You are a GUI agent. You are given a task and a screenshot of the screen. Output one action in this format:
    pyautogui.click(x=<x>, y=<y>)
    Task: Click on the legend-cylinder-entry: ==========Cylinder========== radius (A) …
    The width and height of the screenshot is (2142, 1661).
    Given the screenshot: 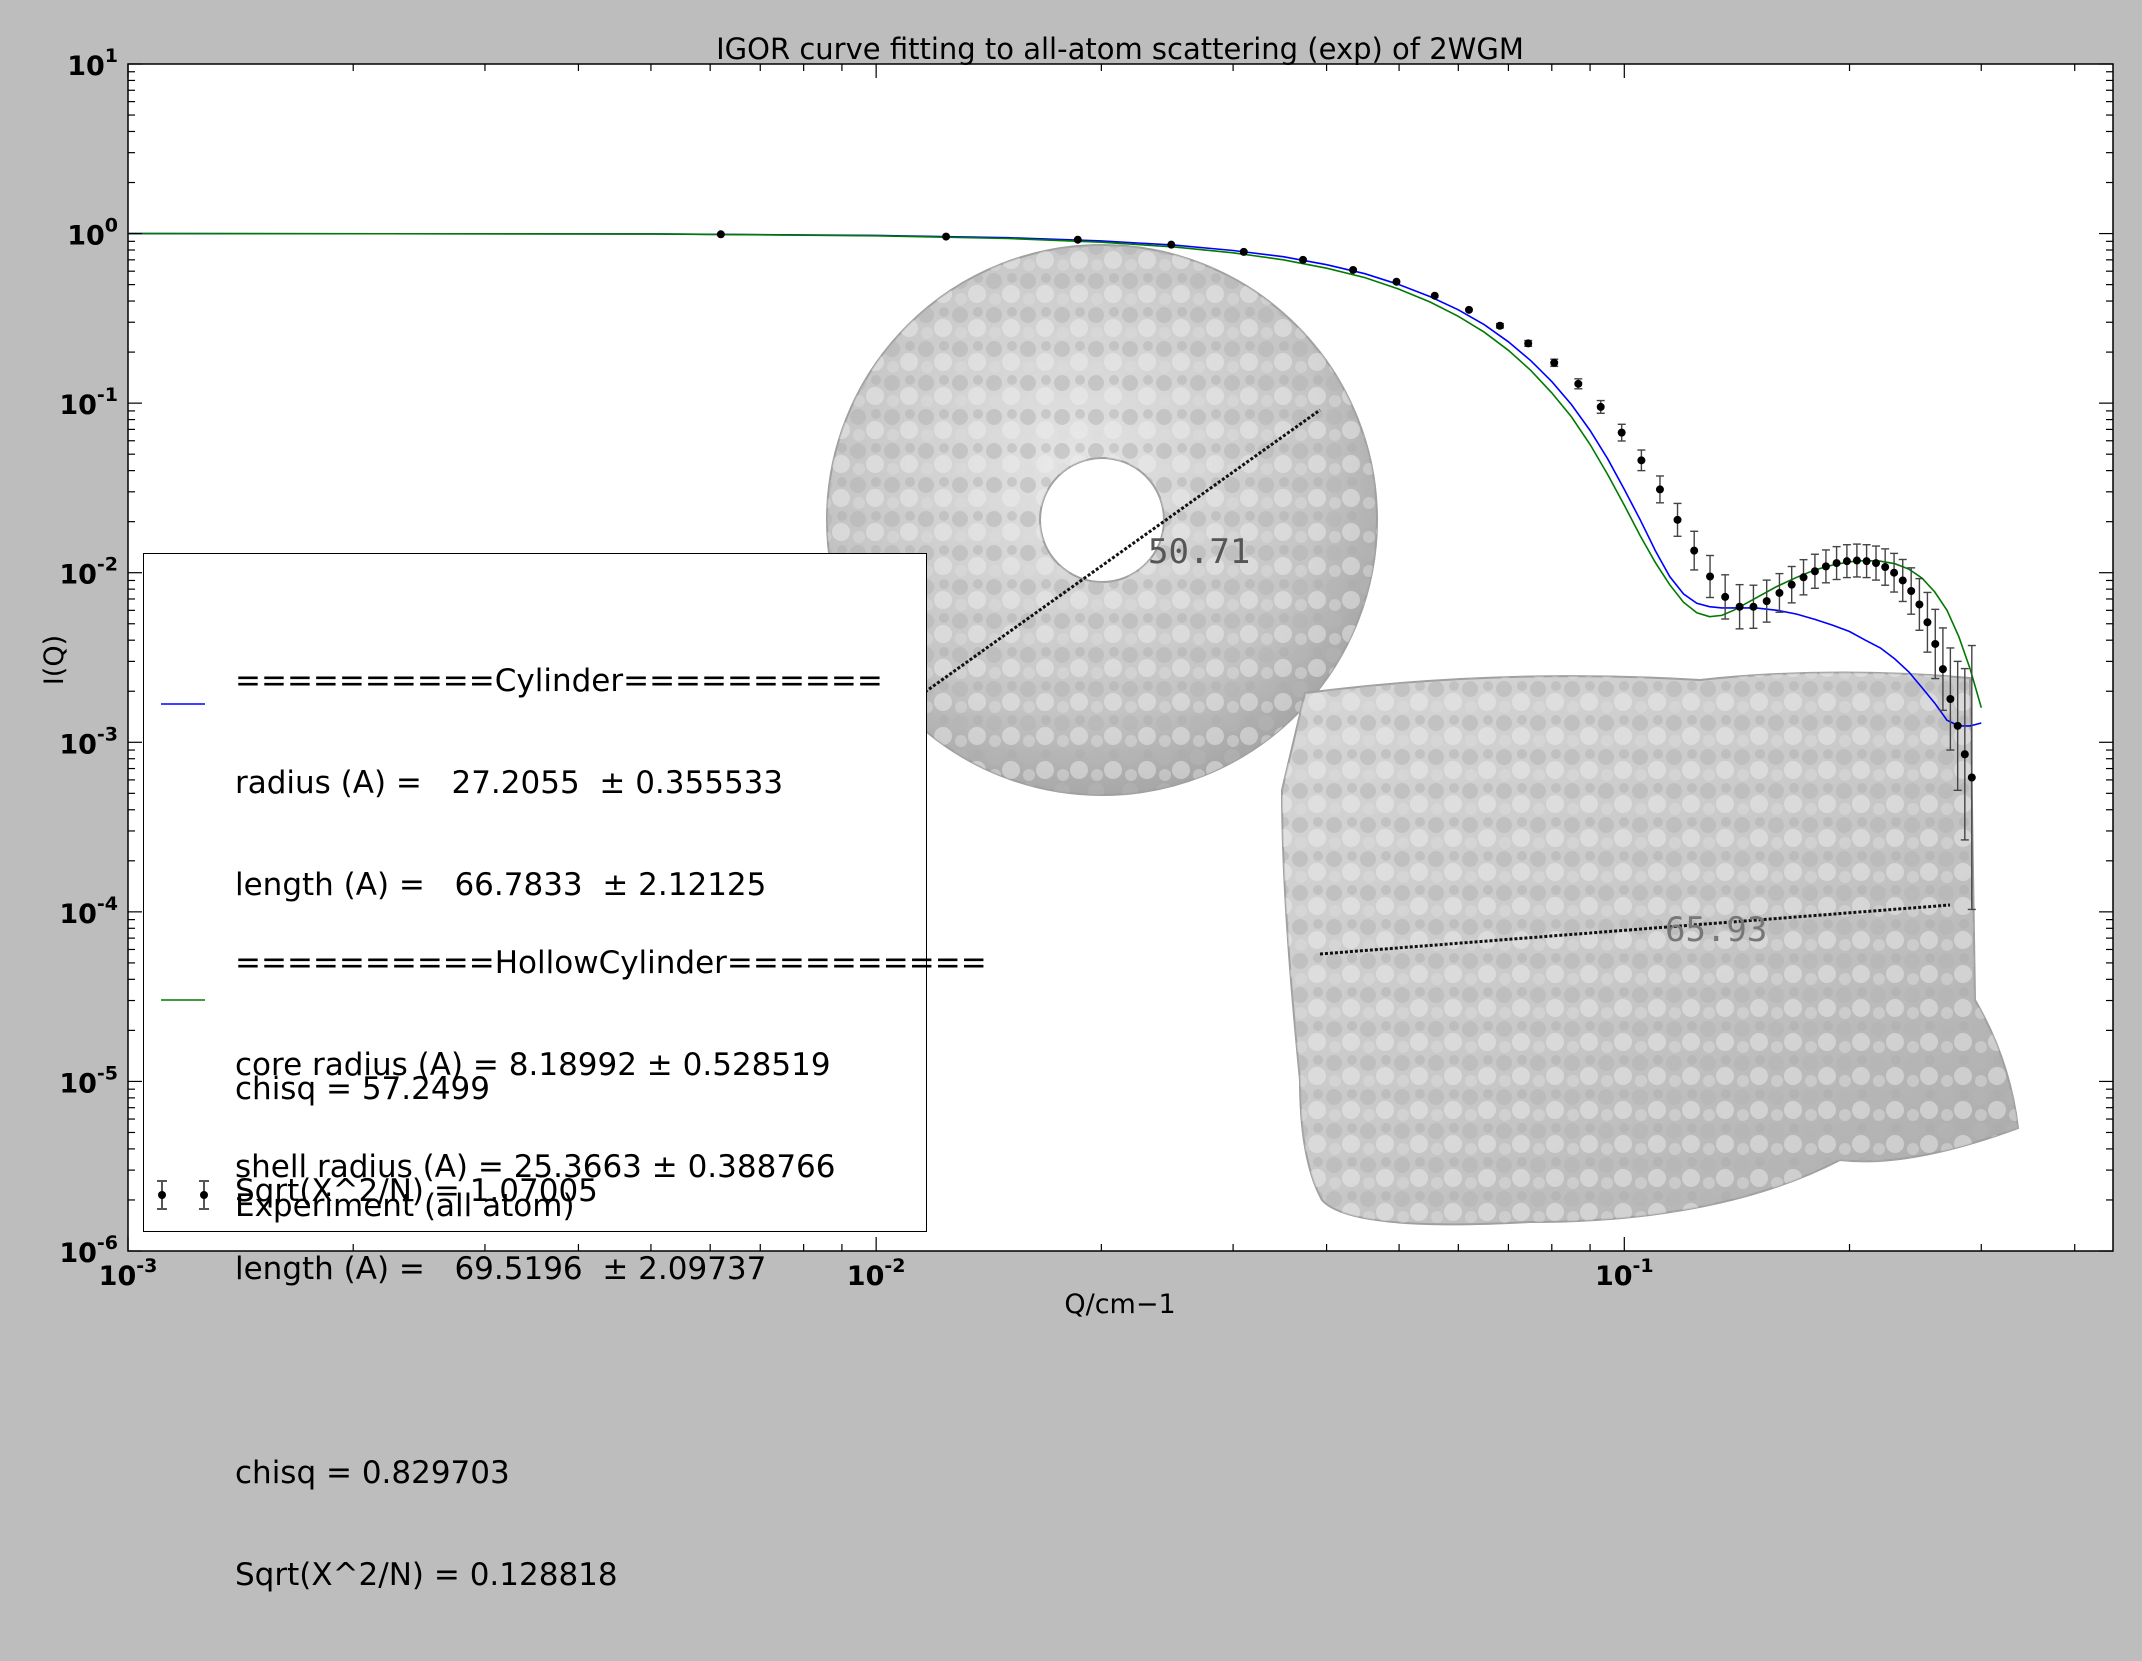 What is the action you would take?
    pyautogui.click(x=559, y=936)
    